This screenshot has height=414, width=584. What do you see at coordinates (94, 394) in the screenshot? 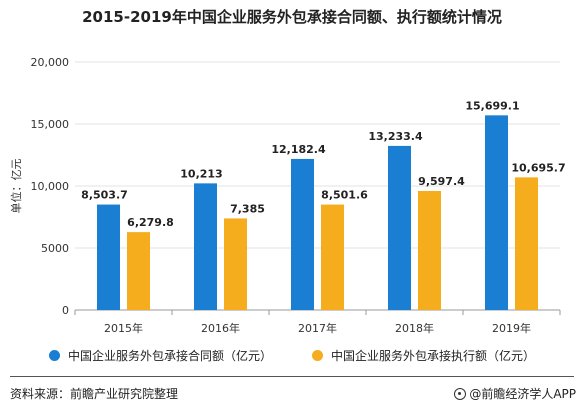
I see `source-note: 资料来源：前瞻产业研究院整理` at bounding box center [94, 394].